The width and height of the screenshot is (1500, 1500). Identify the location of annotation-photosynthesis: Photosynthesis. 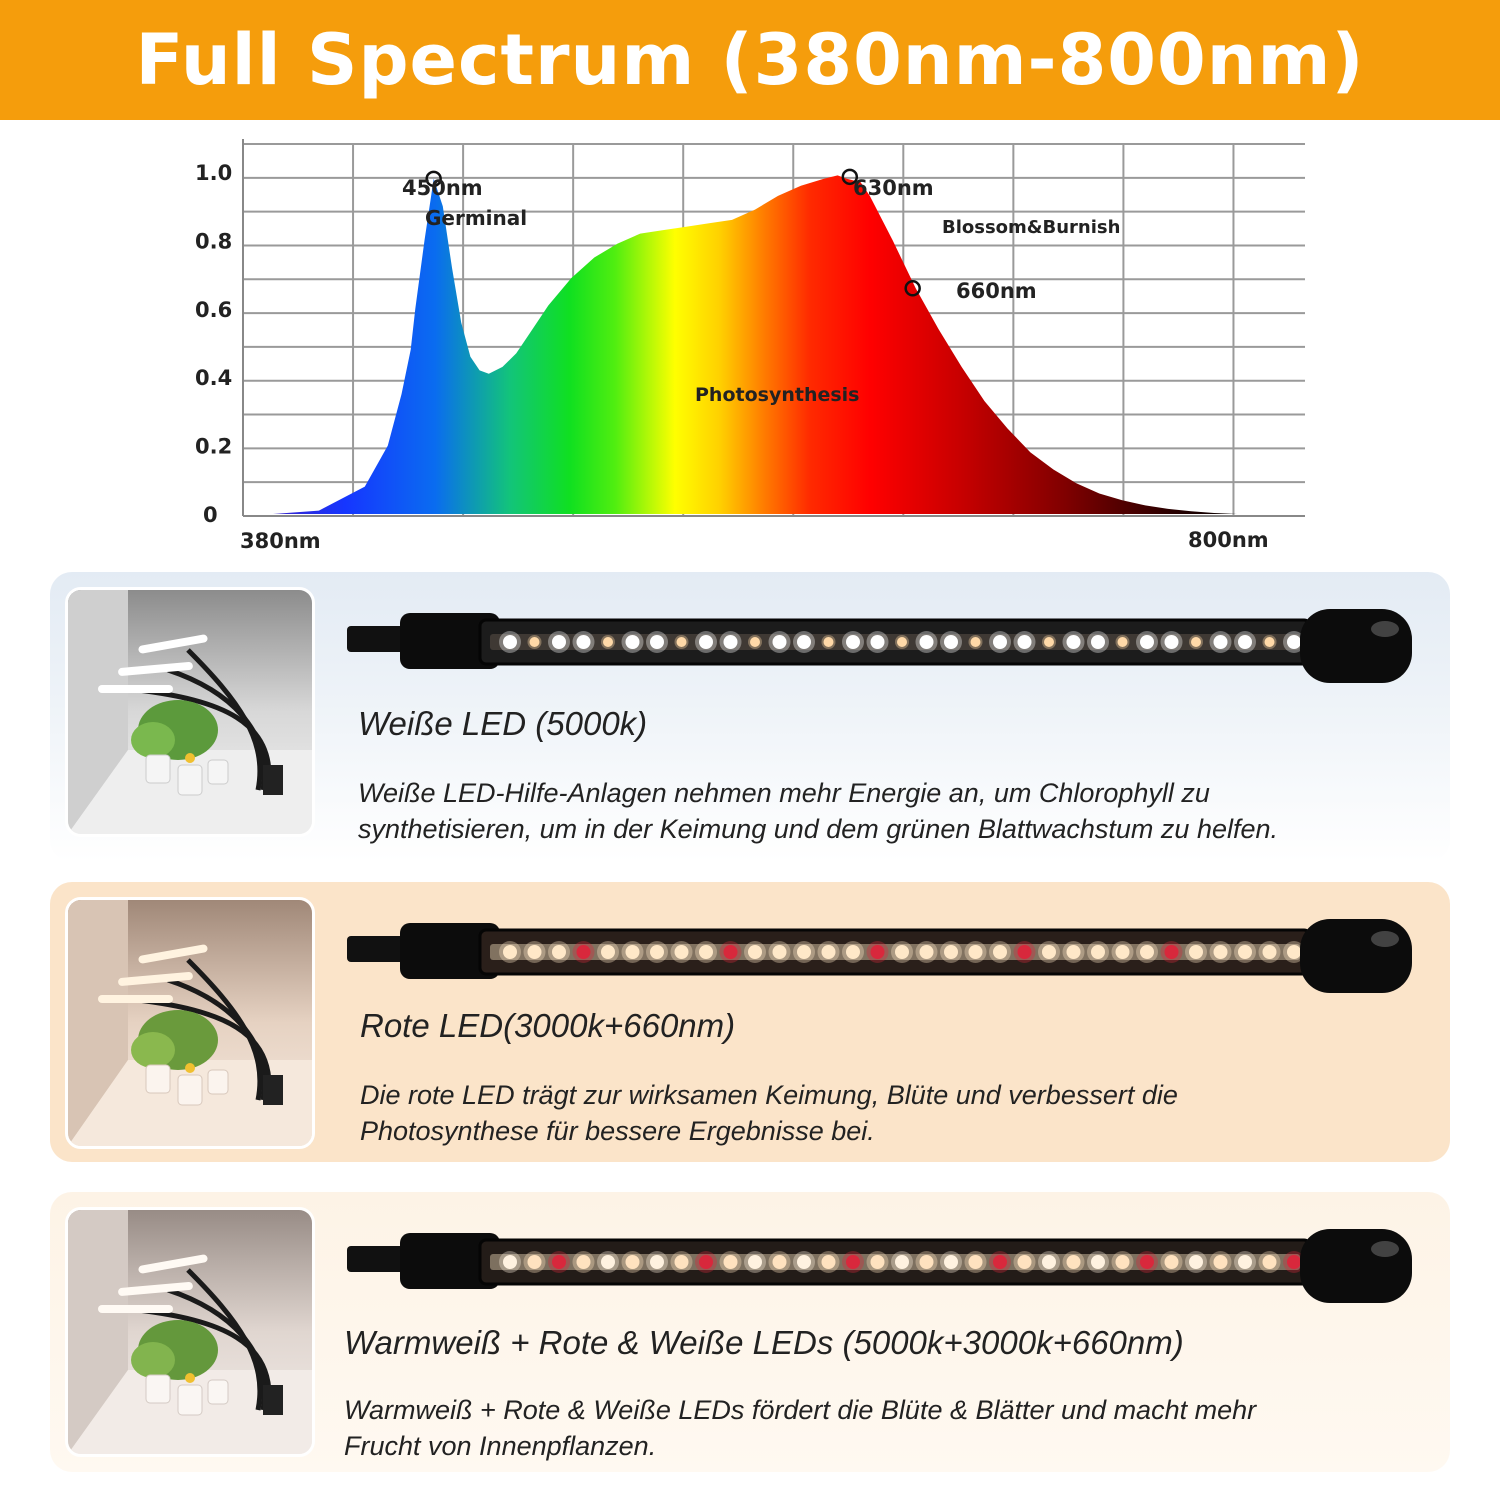
(777, 395).